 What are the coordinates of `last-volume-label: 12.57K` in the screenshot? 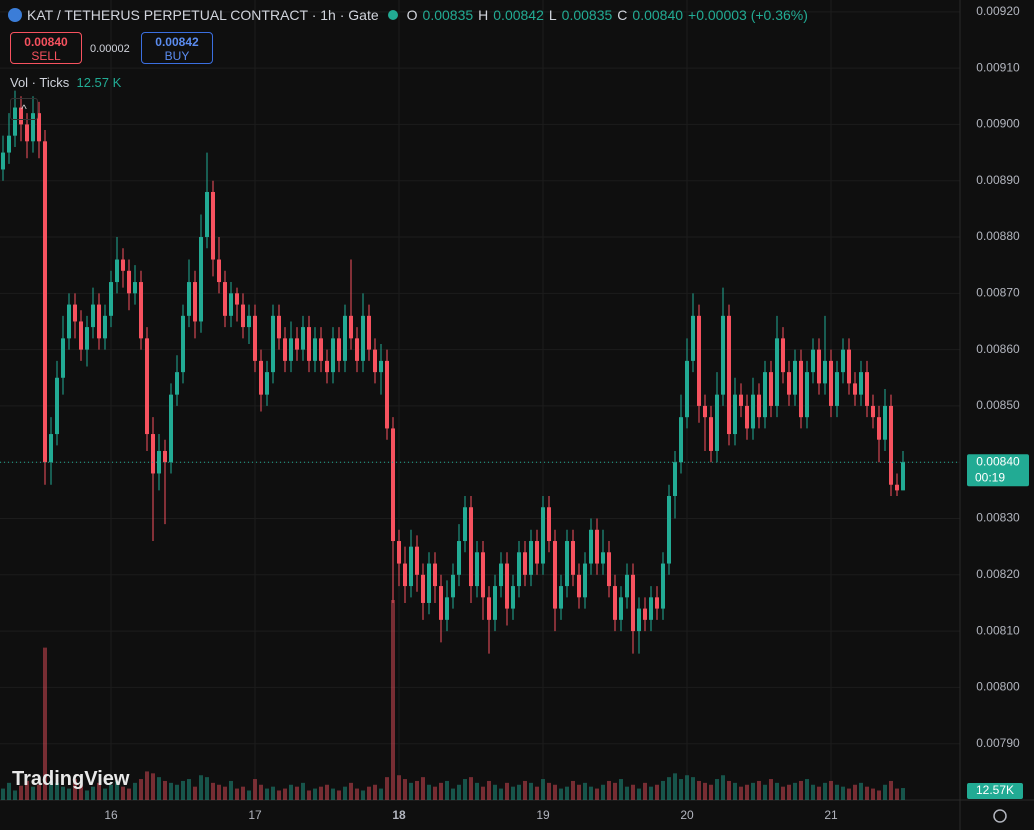 It's located at (995, 790).